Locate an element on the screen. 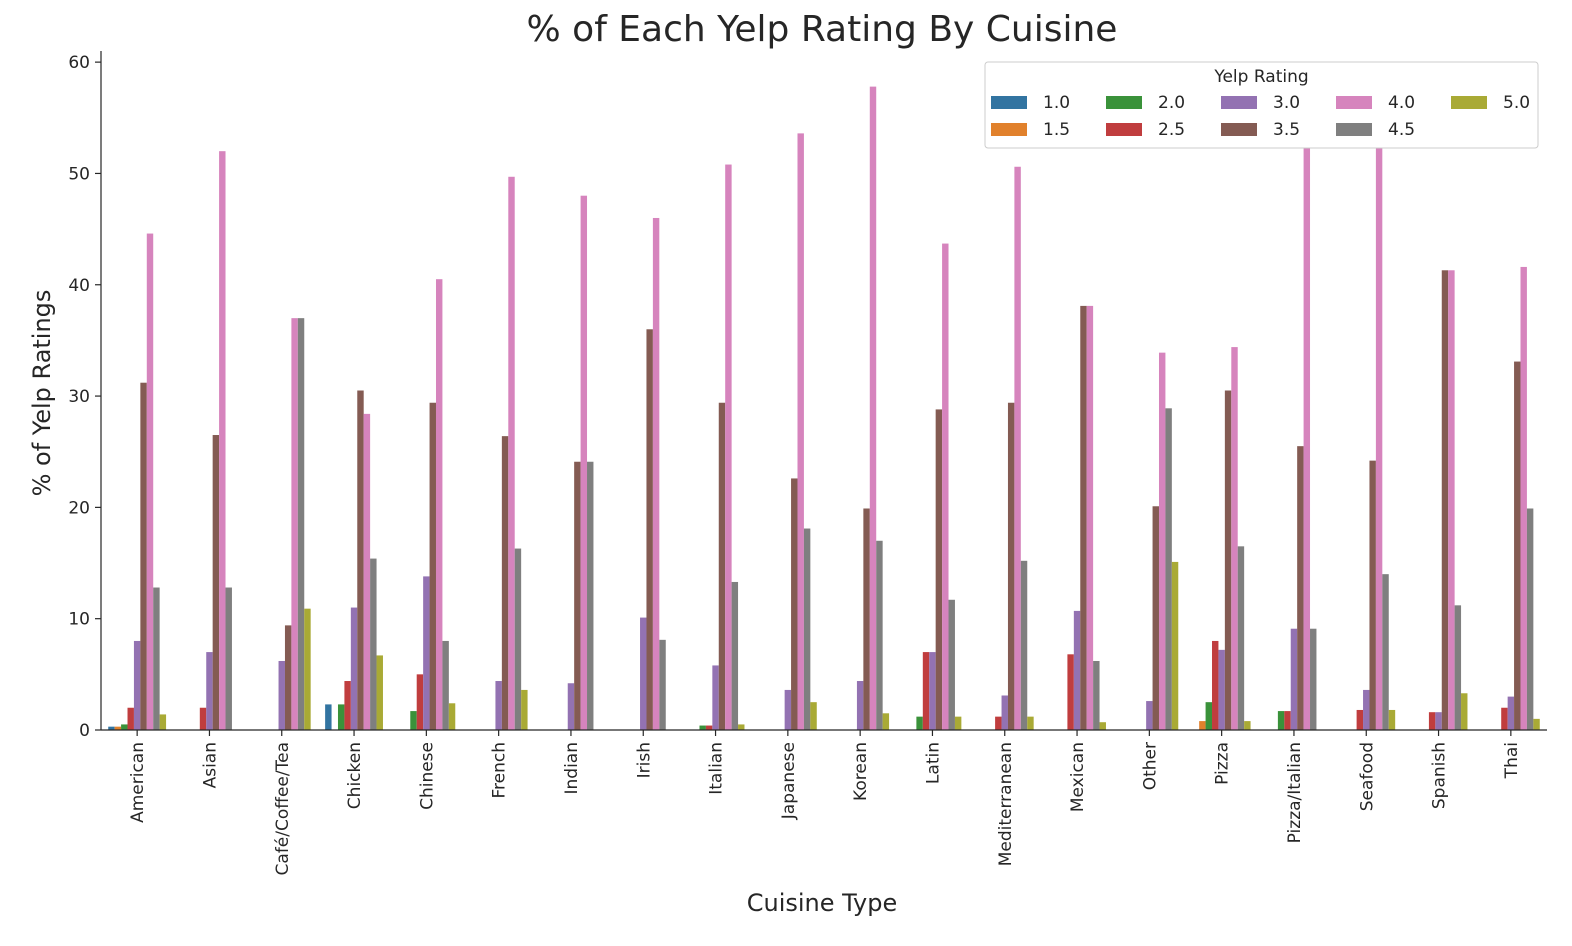  x-tick-label: Korean is located at coordinates (861, 771).